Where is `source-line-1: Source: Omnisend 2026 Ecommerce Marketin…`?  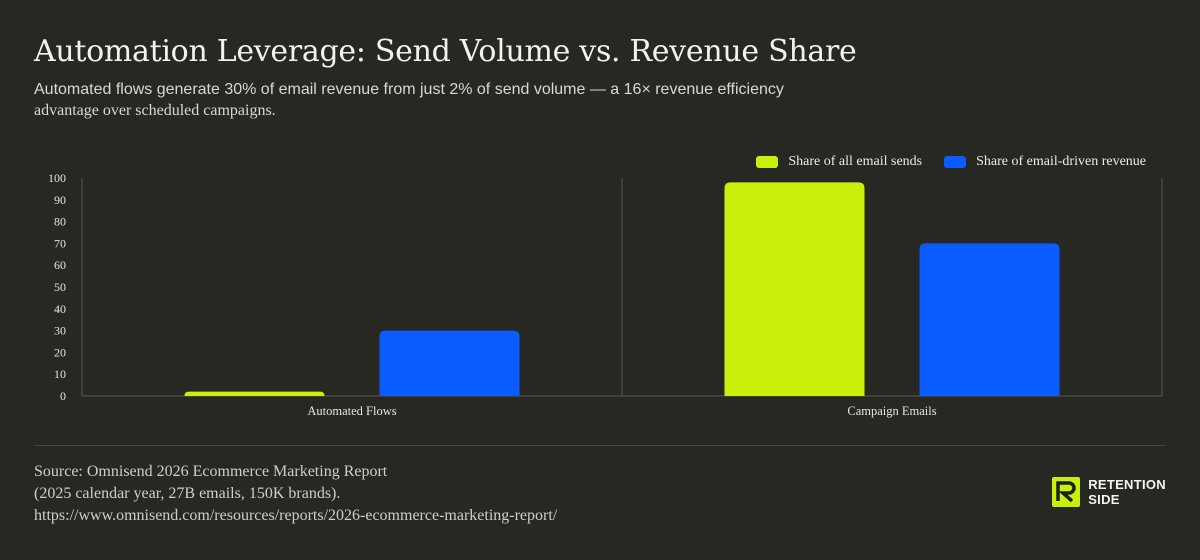 source-line-1: Source: Omnisend 2026 Ecommerce Marketin… is located at coordinates (211, 471).